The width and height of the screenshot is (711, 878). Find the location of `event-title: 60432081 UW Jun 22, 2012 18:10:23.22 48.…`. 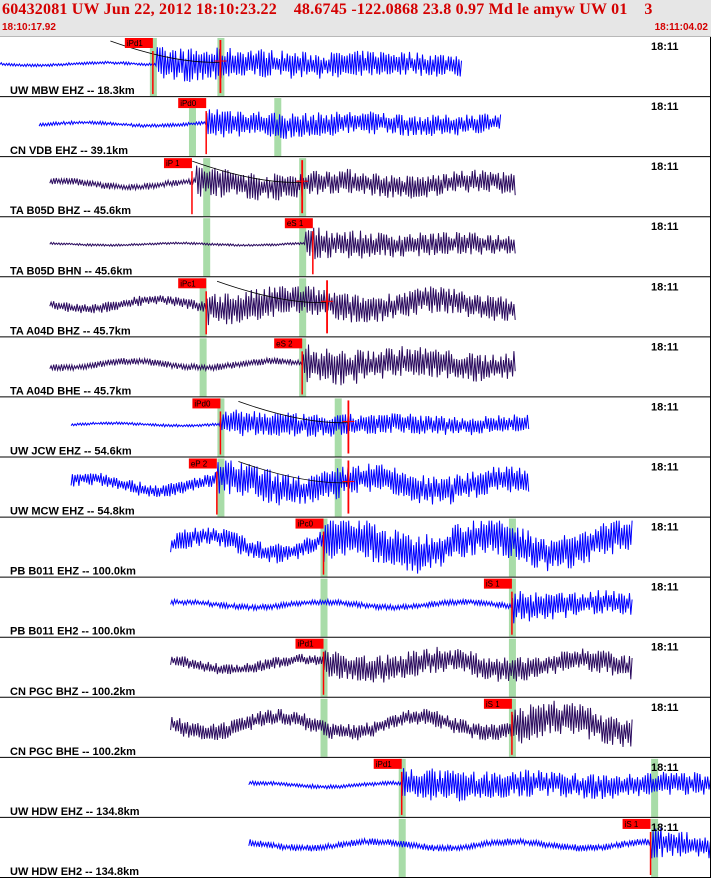

event-title: 60432081 UW Jun 22, 2012 18:10:23.22 48.… is located at coordinates (327, 9).